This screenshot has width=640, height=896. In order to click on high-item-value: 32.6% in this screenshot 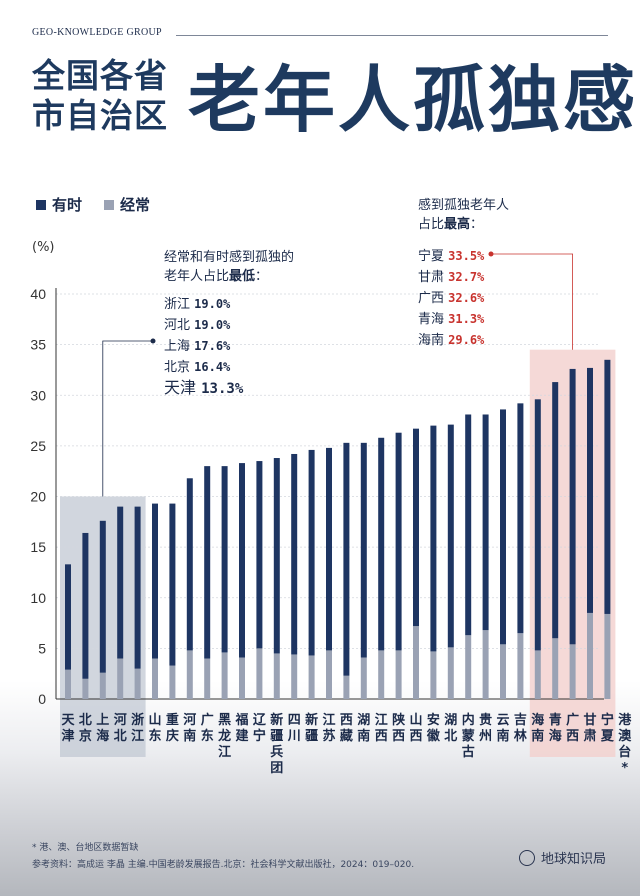, I will do `click(466, 298)`.